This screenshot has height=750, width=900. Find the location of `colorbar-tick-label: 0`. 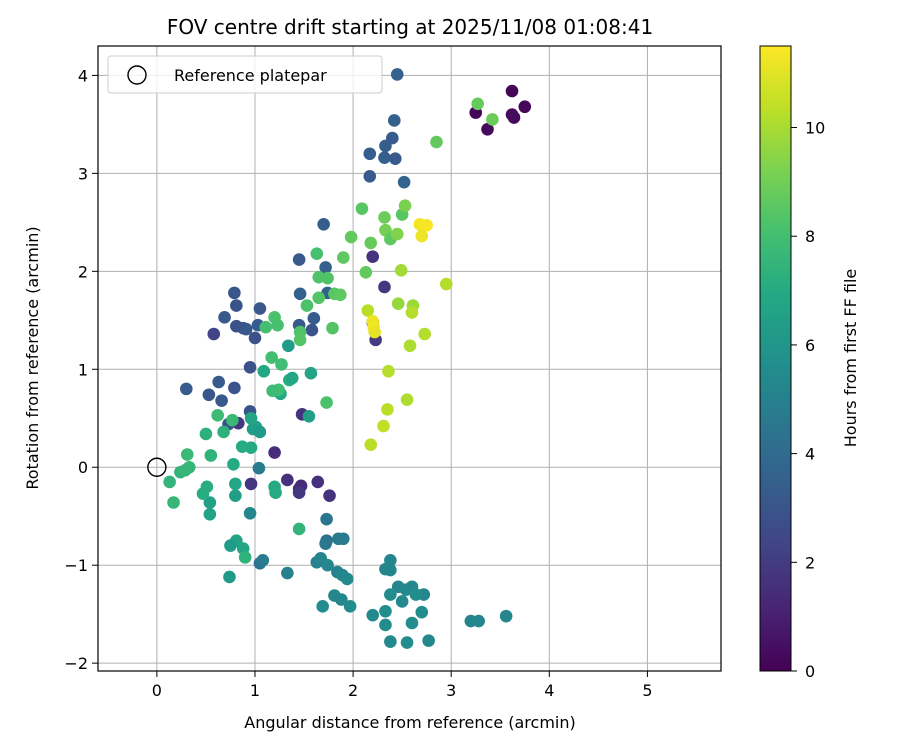

colorbar-tick-label: 0 is located at coordinates (810, 671).